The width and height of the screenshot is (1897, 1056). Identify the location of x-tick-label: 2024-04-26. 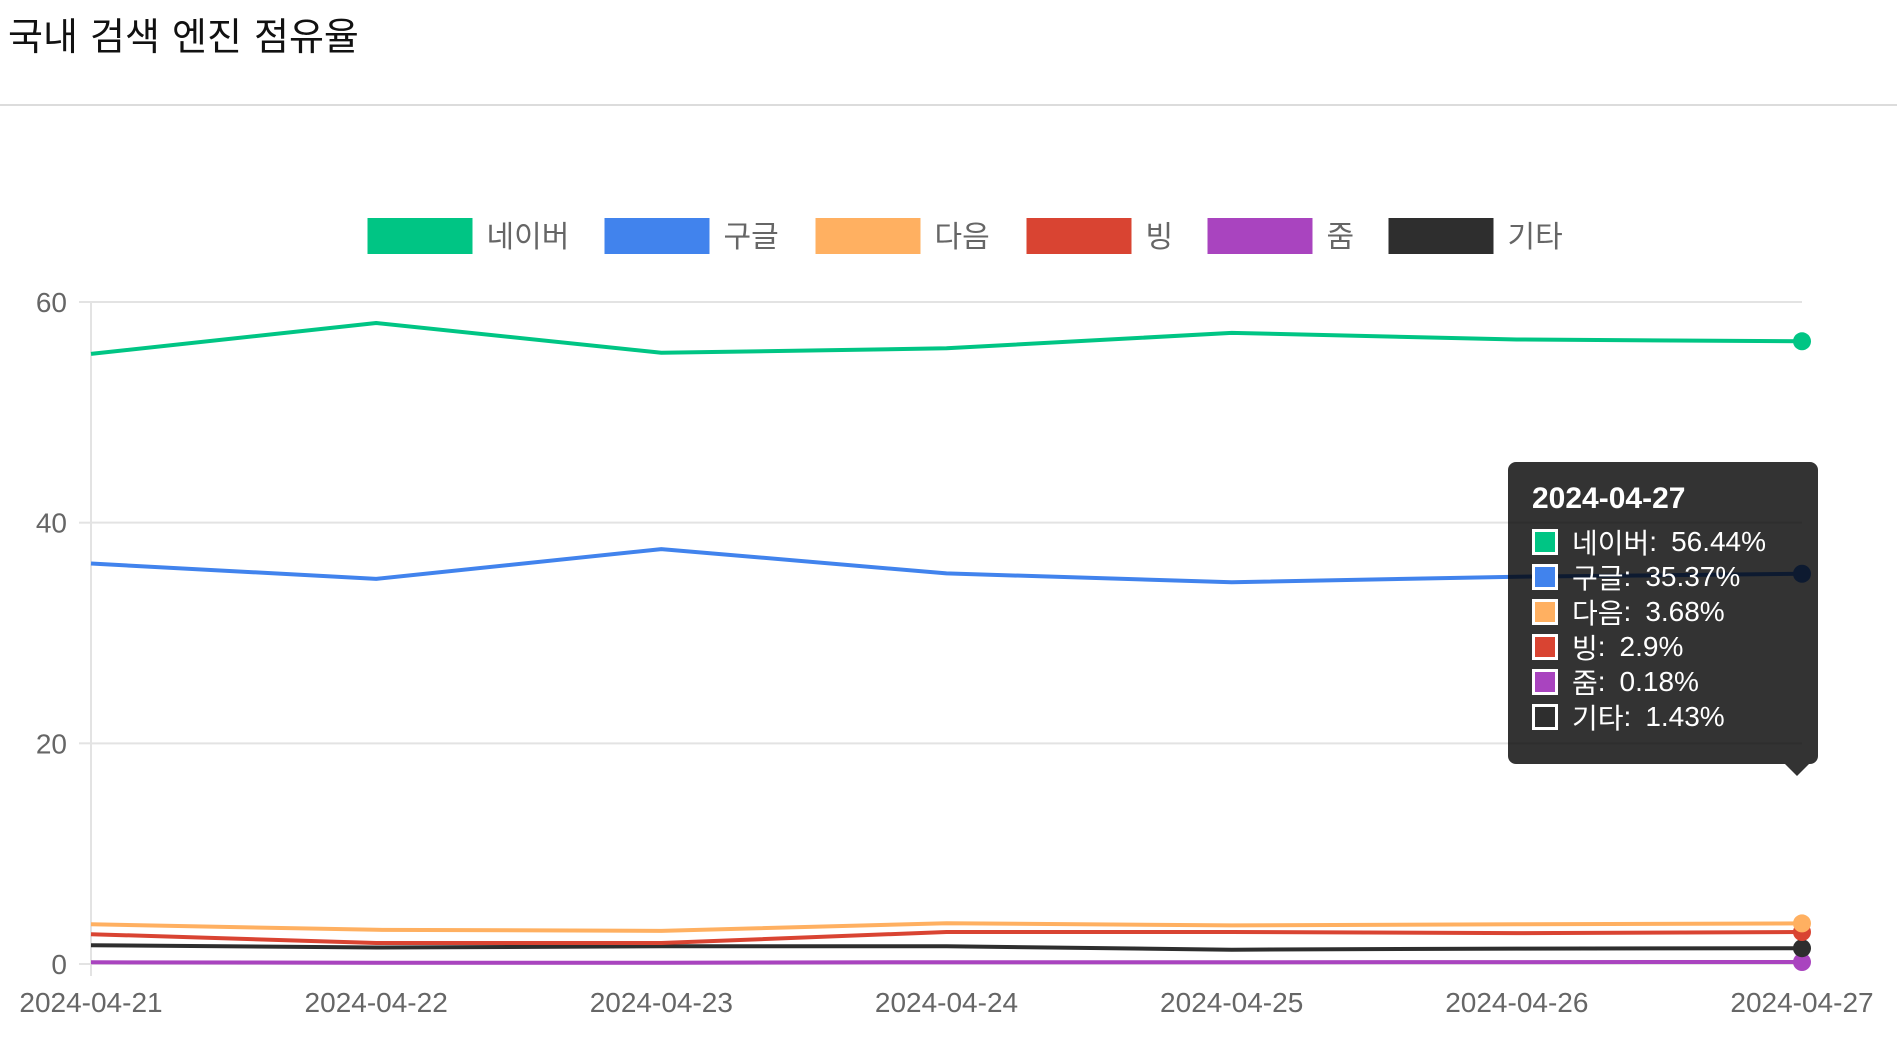
(1516, 1002).